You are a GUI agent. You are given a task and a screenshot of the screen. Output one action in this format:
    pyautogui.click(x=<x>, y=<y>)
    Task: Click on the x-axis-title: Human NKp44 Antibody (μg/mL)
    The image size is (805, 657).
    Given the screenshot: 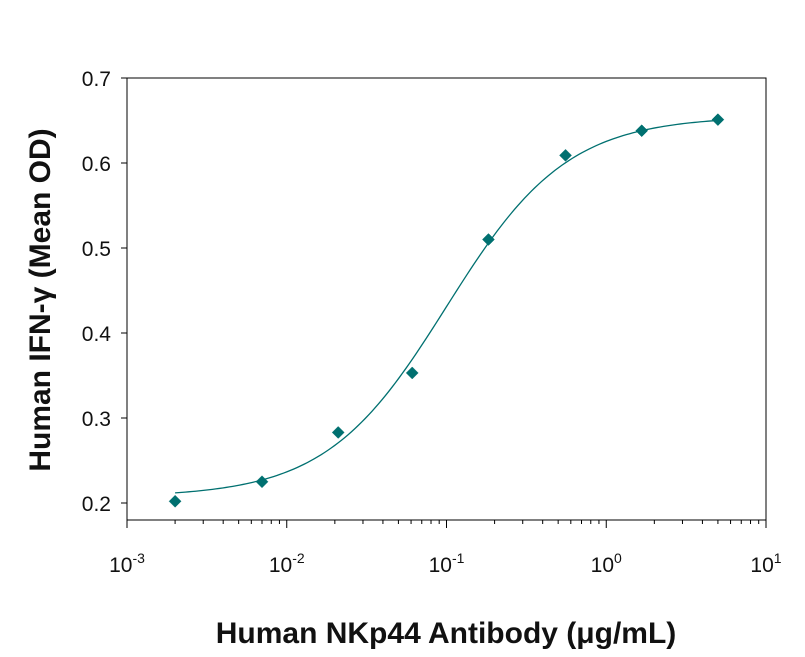 What is the action you would take?
    pyautogui.click(x=446, y=633)
    